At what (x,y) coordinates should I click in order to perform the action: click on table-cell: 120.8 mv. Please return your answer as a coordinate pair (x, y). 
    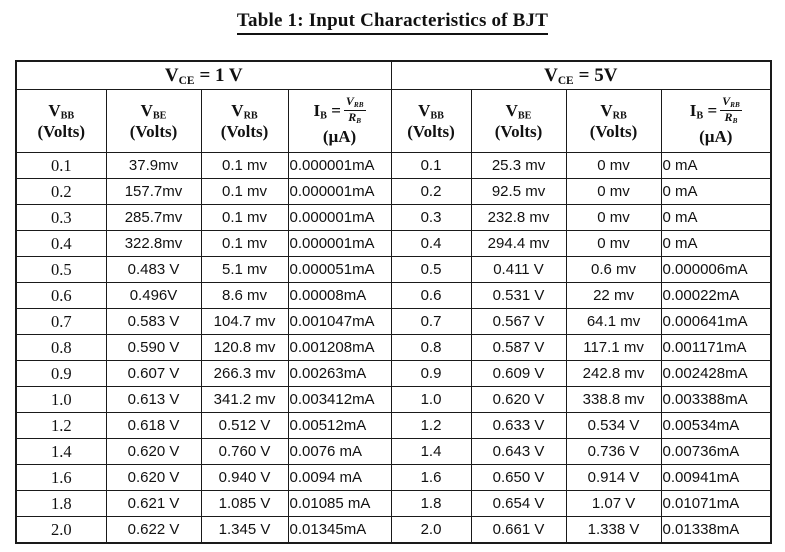
    Looking at the image, I should click on (244, 347).